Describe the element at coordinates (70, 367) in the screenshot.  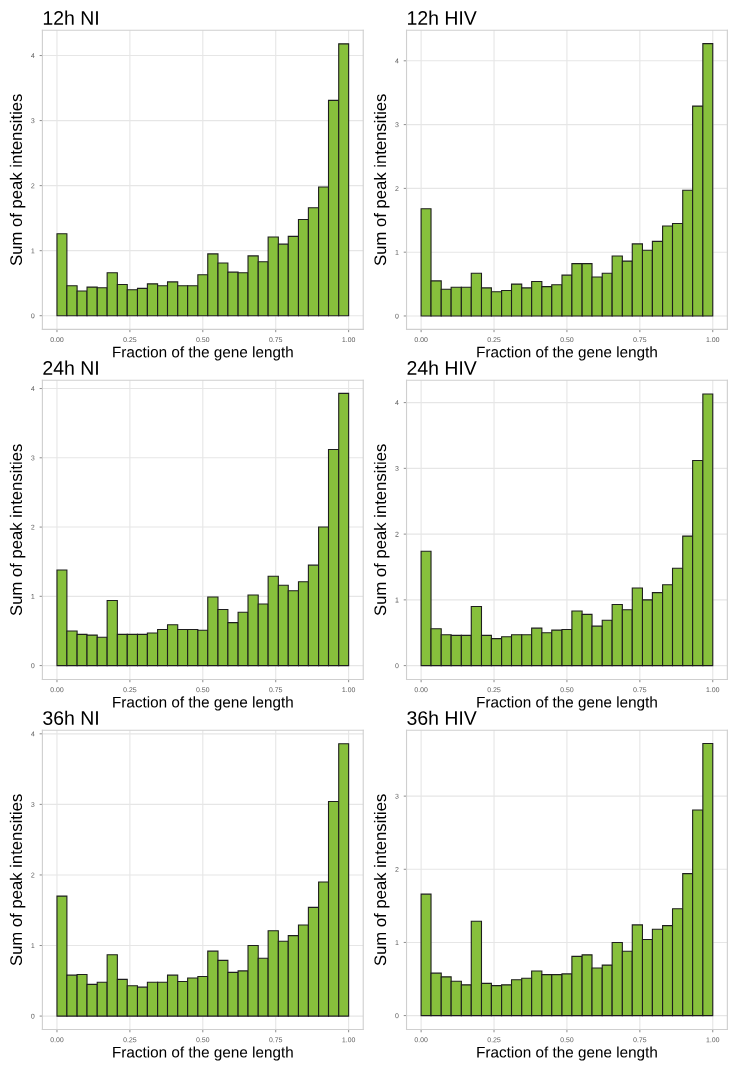
I see `chart-title: 24h NI` at that location.